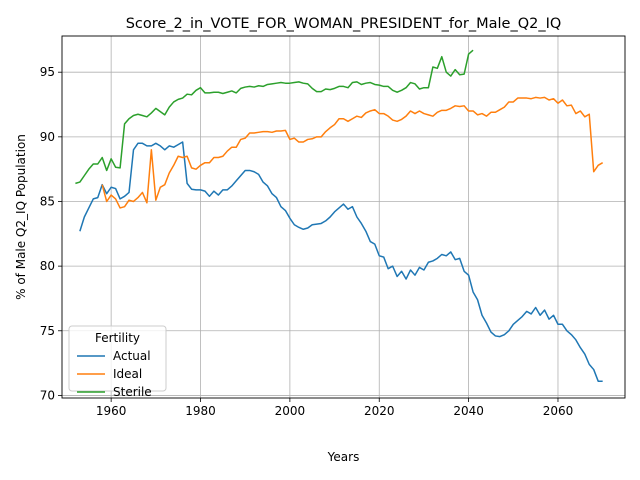 The width and height of the screenshot is (640, 480). What do you see at coordinates (200, 411) in the screenshot?
I see `x-tick-label: 1980` at bounding box center [200, 411].